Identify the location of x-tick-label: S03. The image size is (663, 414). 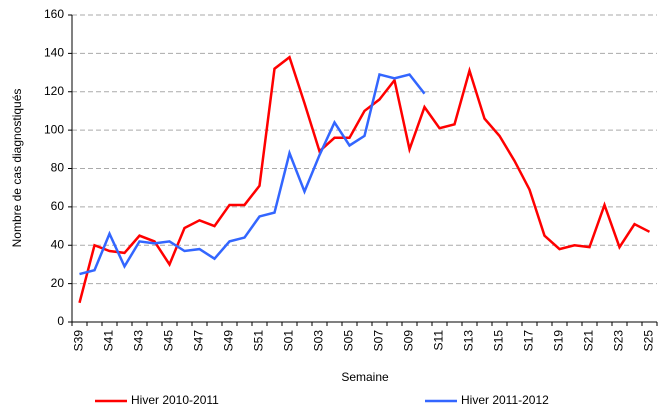
(319, 341).